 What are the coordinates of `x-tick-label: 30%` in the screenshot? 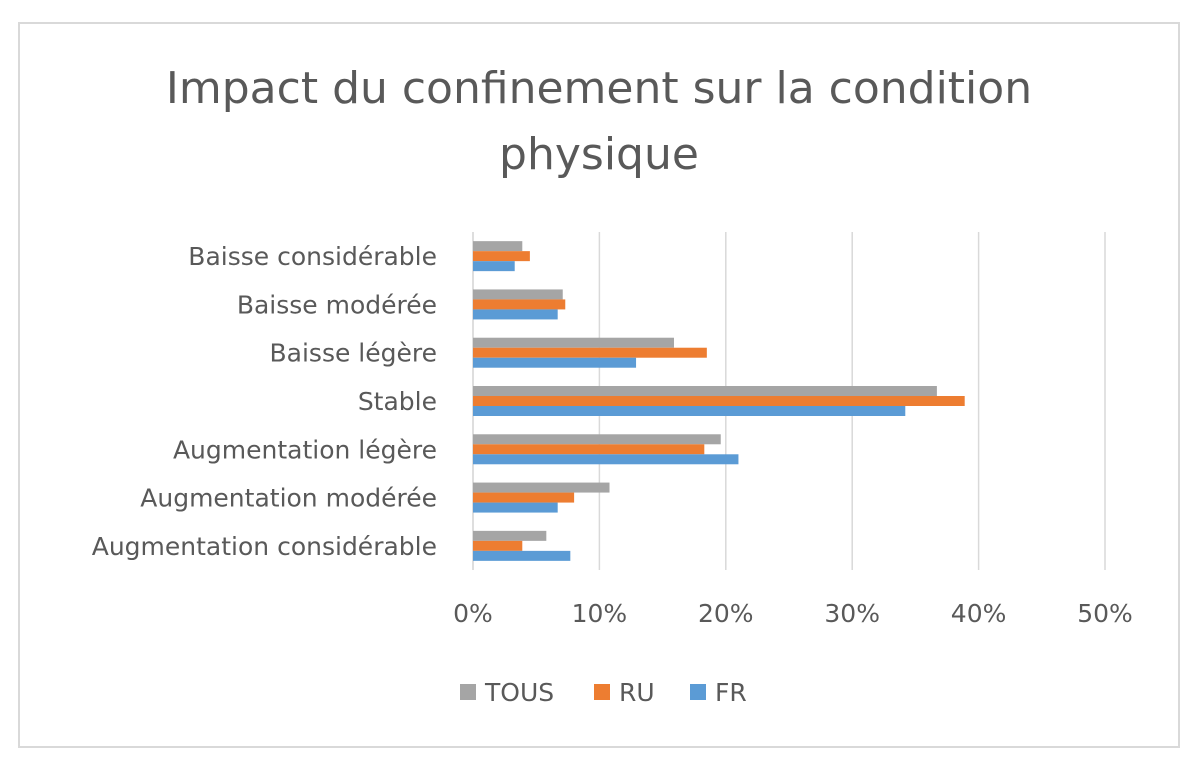 It's located at (852, 613).